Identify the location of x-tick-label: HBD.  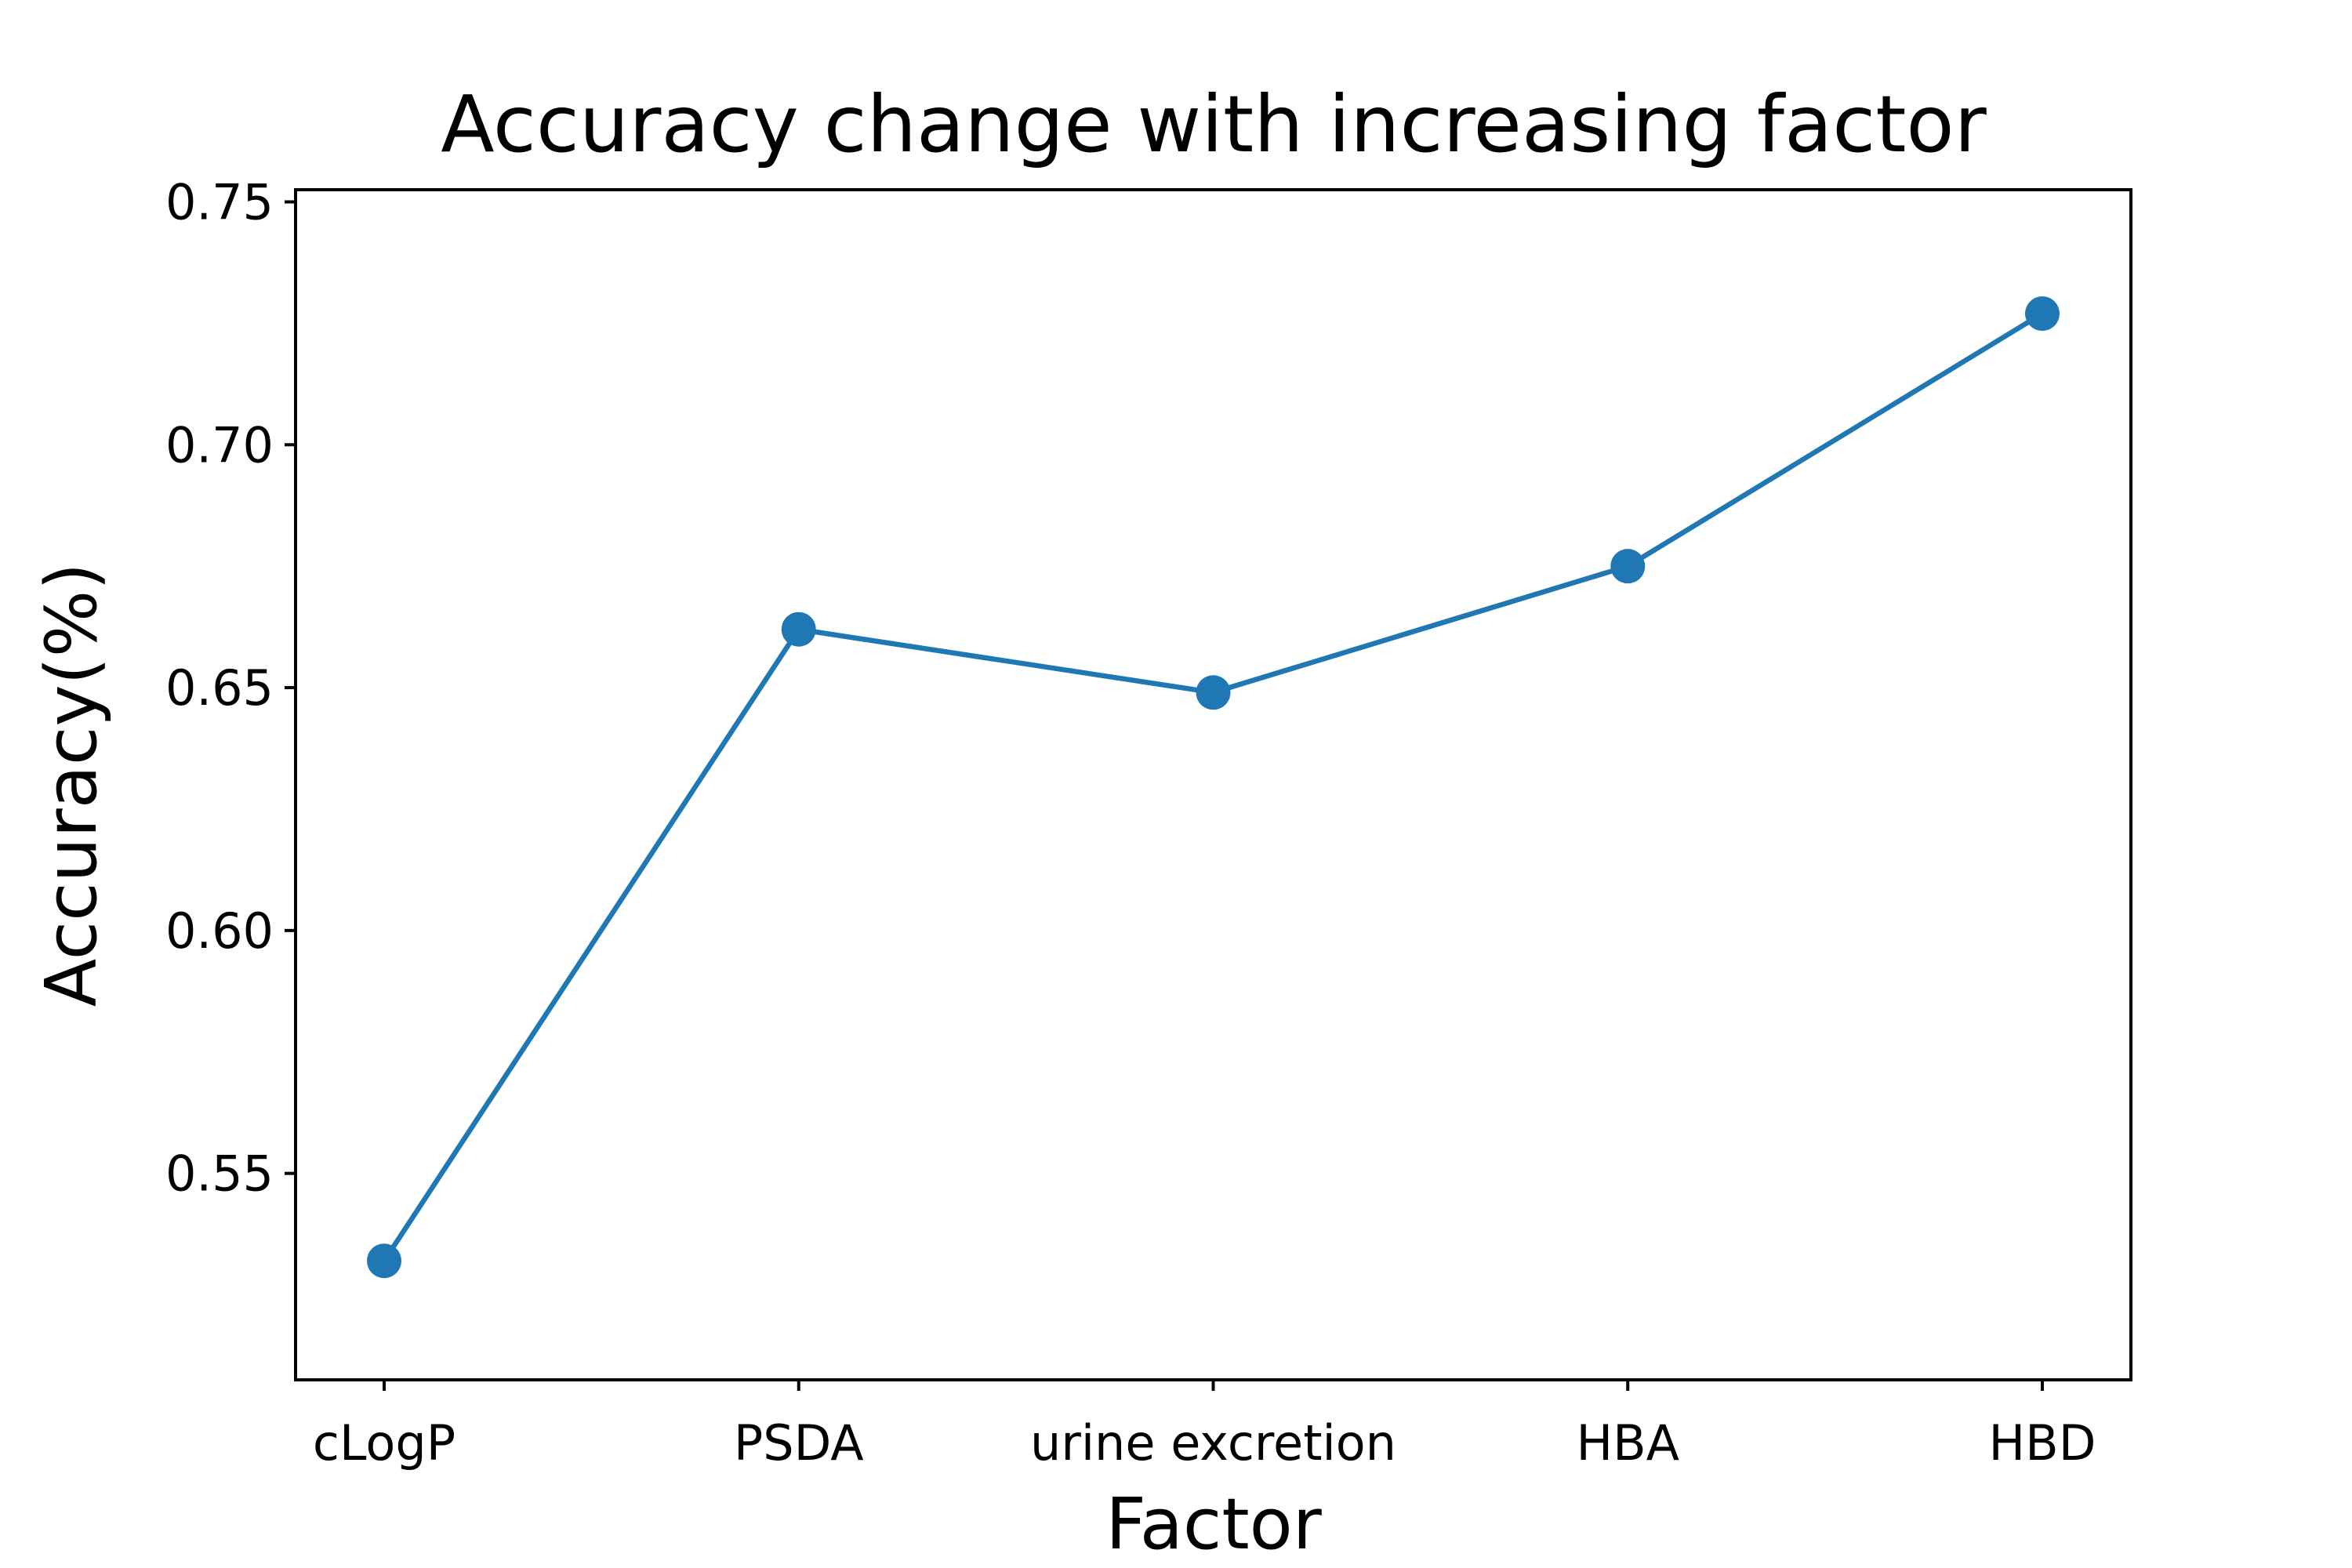
(2042, 1443).